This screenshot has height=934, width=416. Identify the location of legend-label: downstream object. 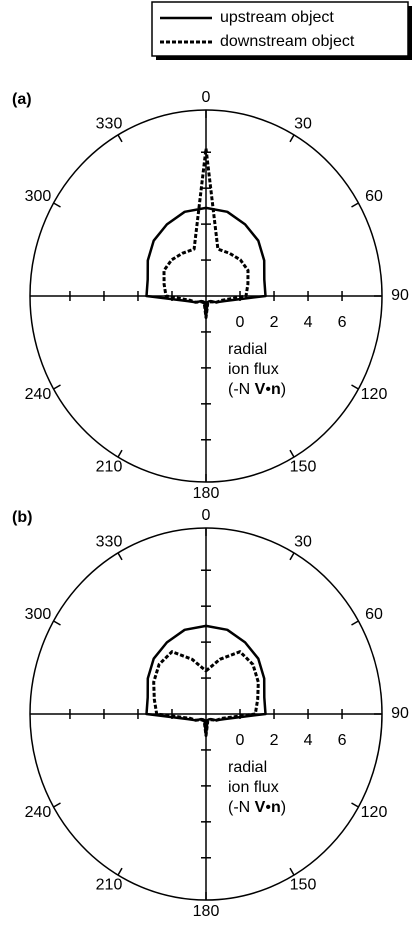
(287, 41).